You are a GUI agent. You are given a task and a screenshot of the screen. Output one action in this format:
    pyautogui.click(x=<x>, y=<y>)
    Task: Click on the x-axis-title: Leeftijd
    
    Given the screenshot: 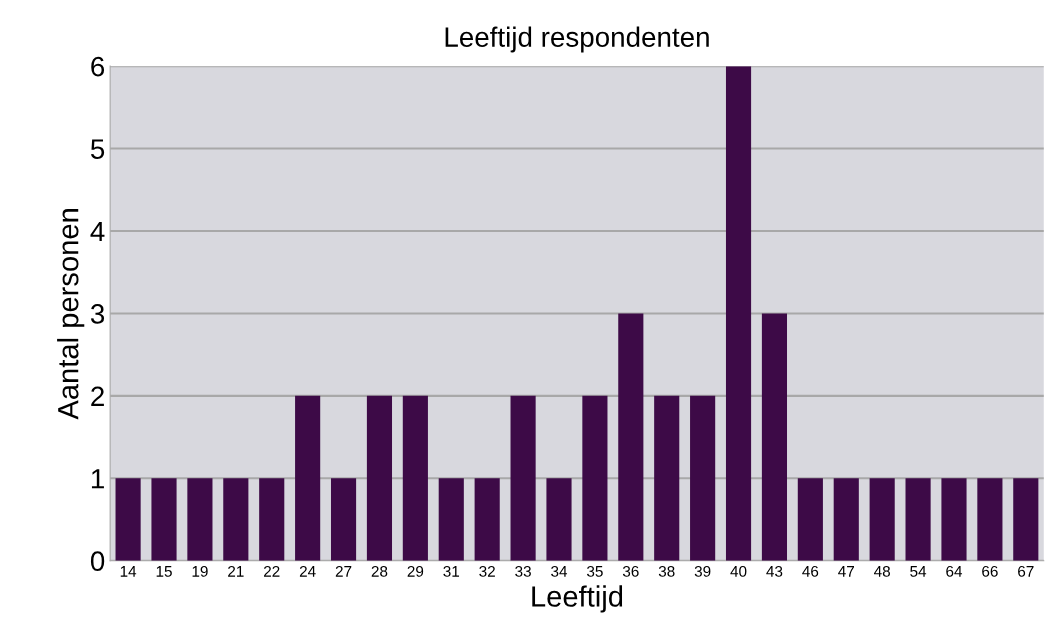 What is the action you would take?
    pyautogui.click(x=577, y=599)
    